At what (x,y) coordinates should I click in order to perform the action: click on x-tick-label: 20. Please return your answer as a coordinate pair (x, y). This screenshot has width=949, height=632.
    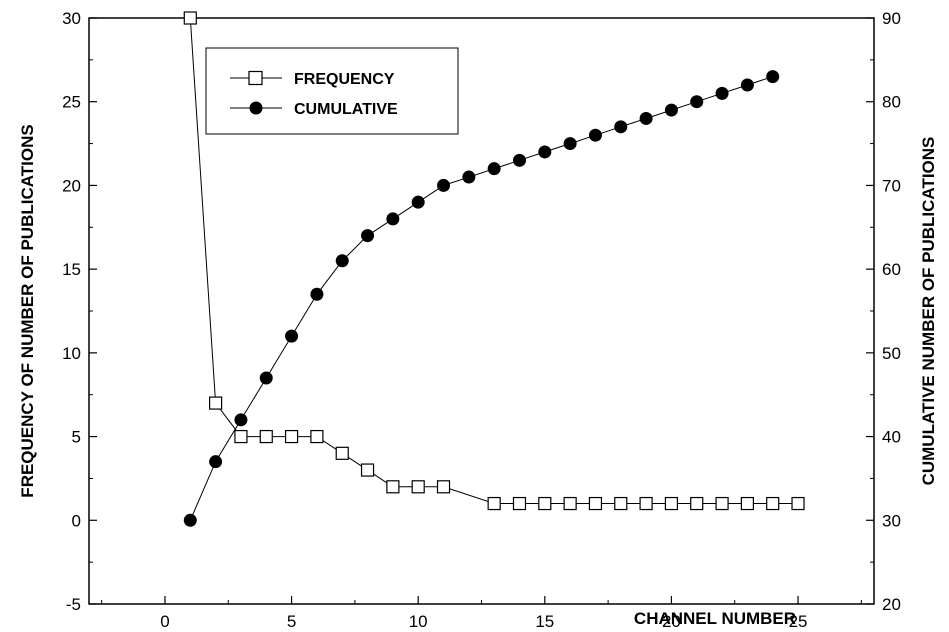
    Looking at the image, I should click on (671, 621).